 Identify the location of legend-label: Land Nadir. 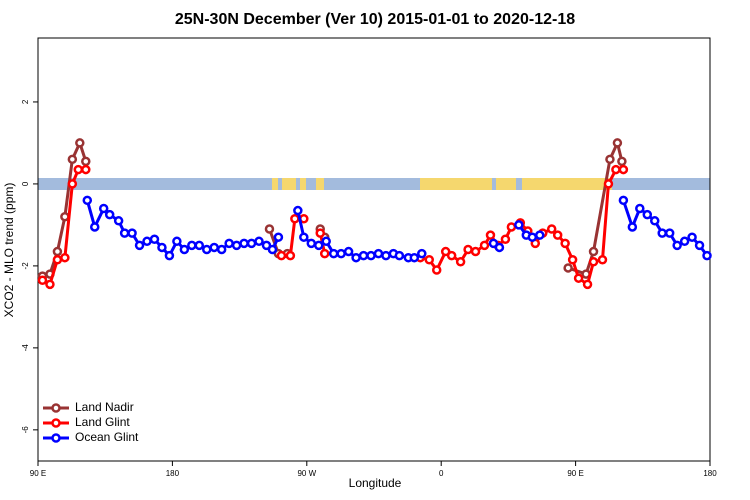
(104, 407).